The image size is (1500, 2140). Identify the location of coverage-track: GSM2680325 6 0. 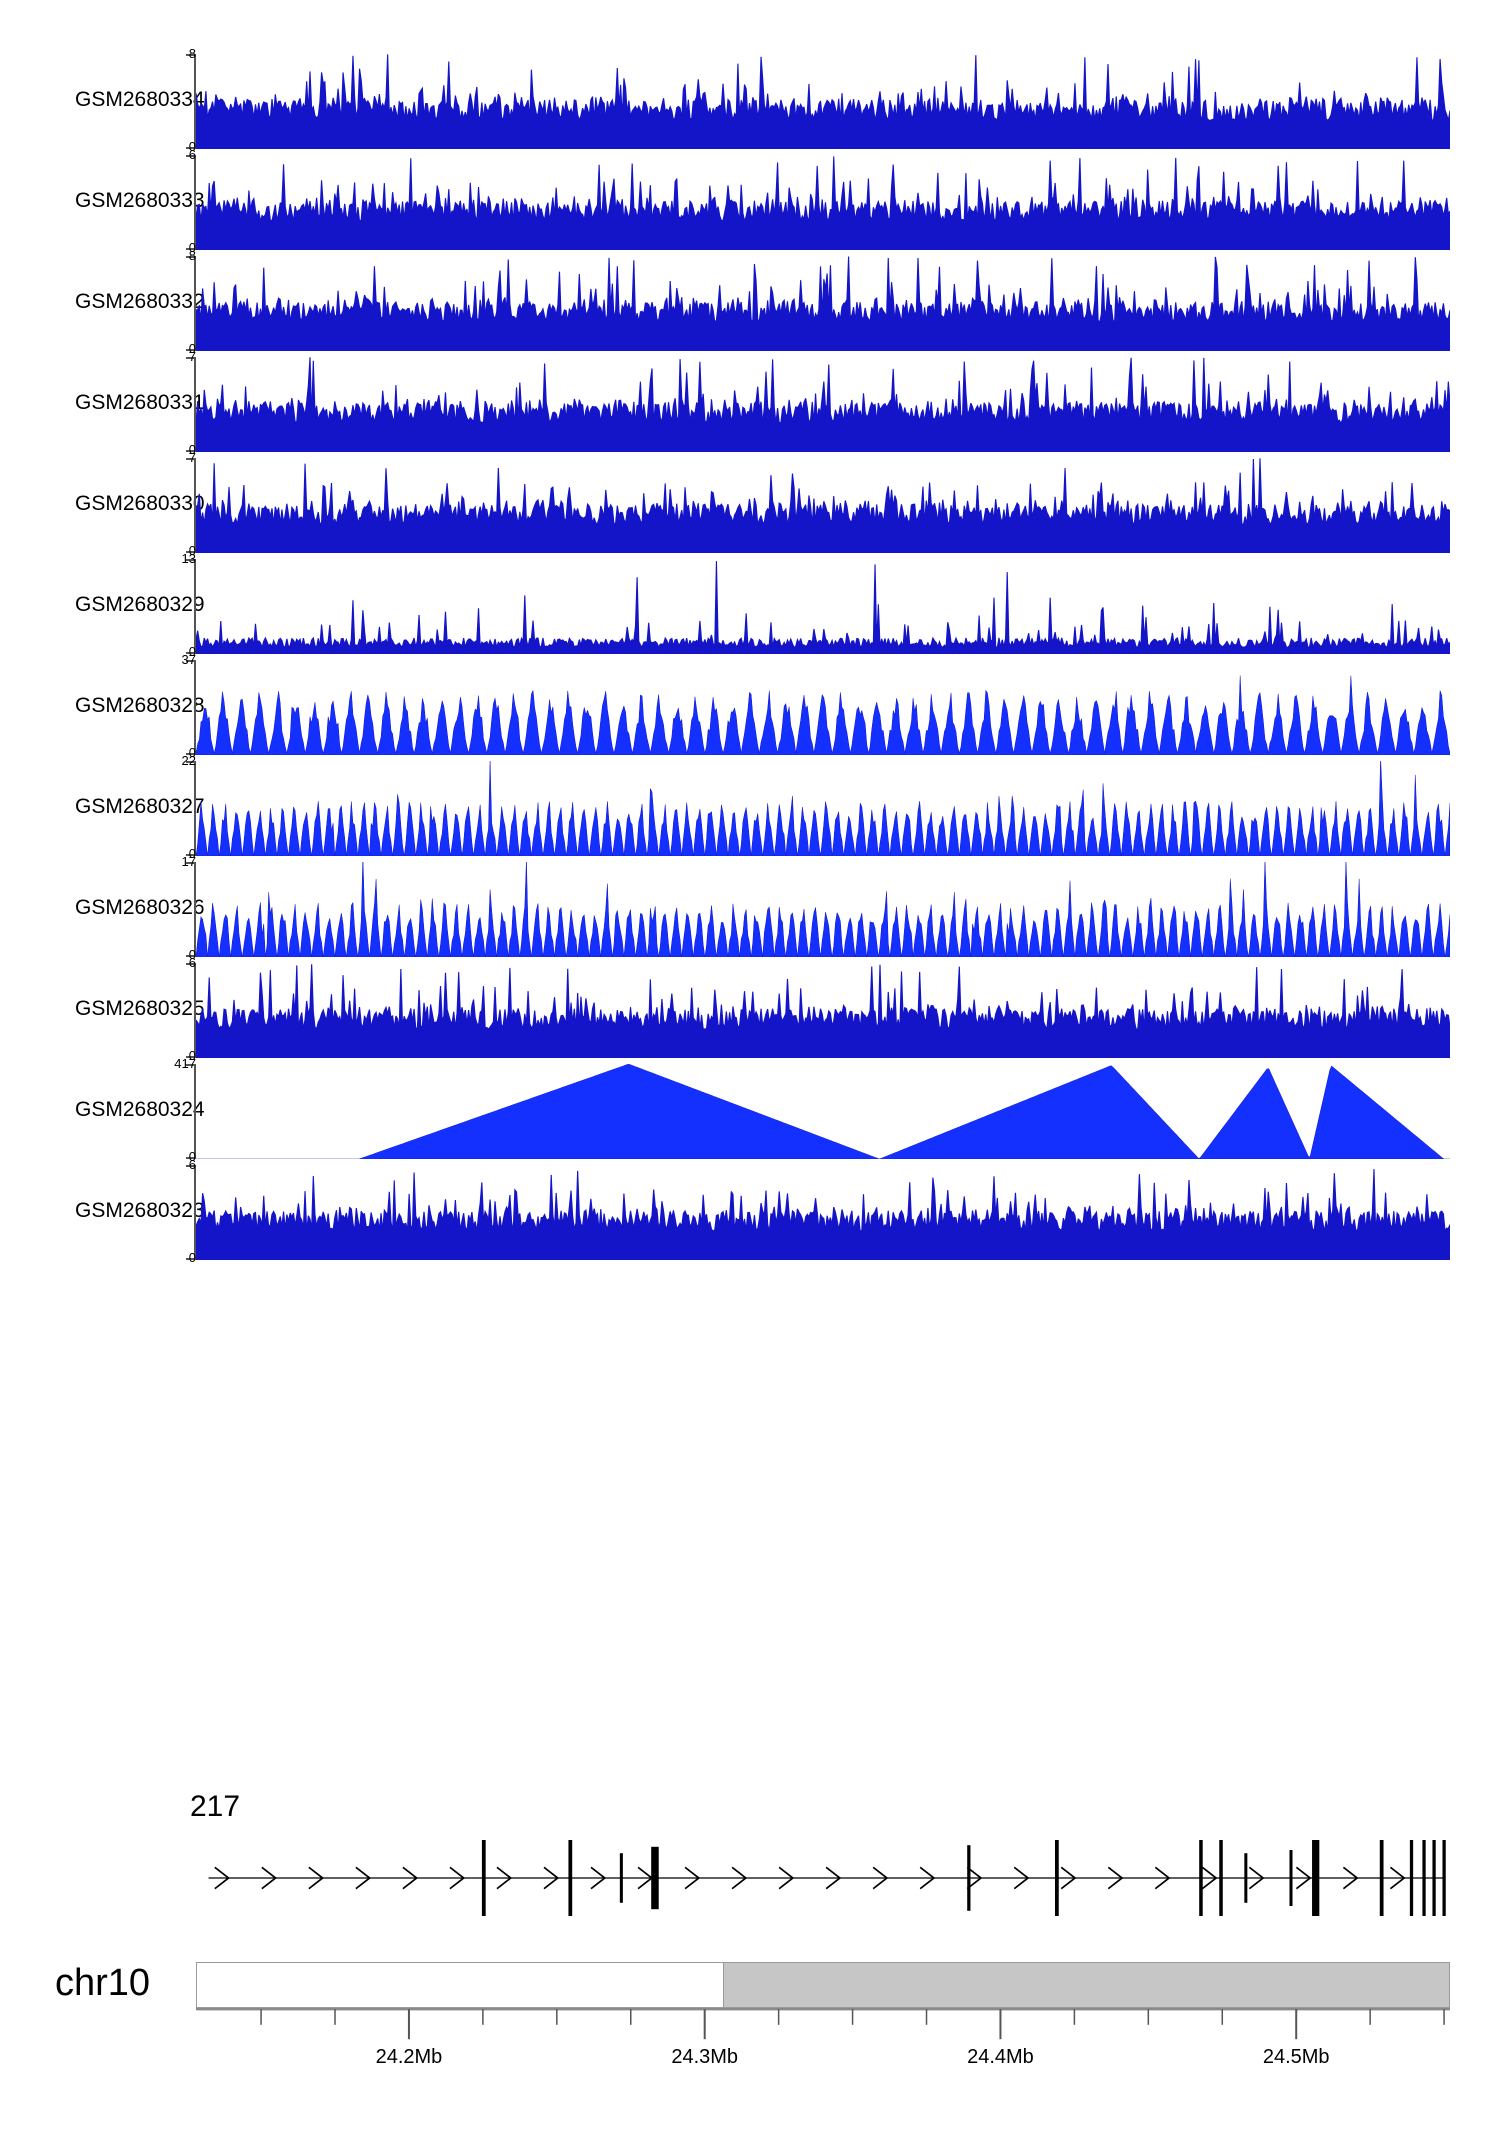
(750, 1009).